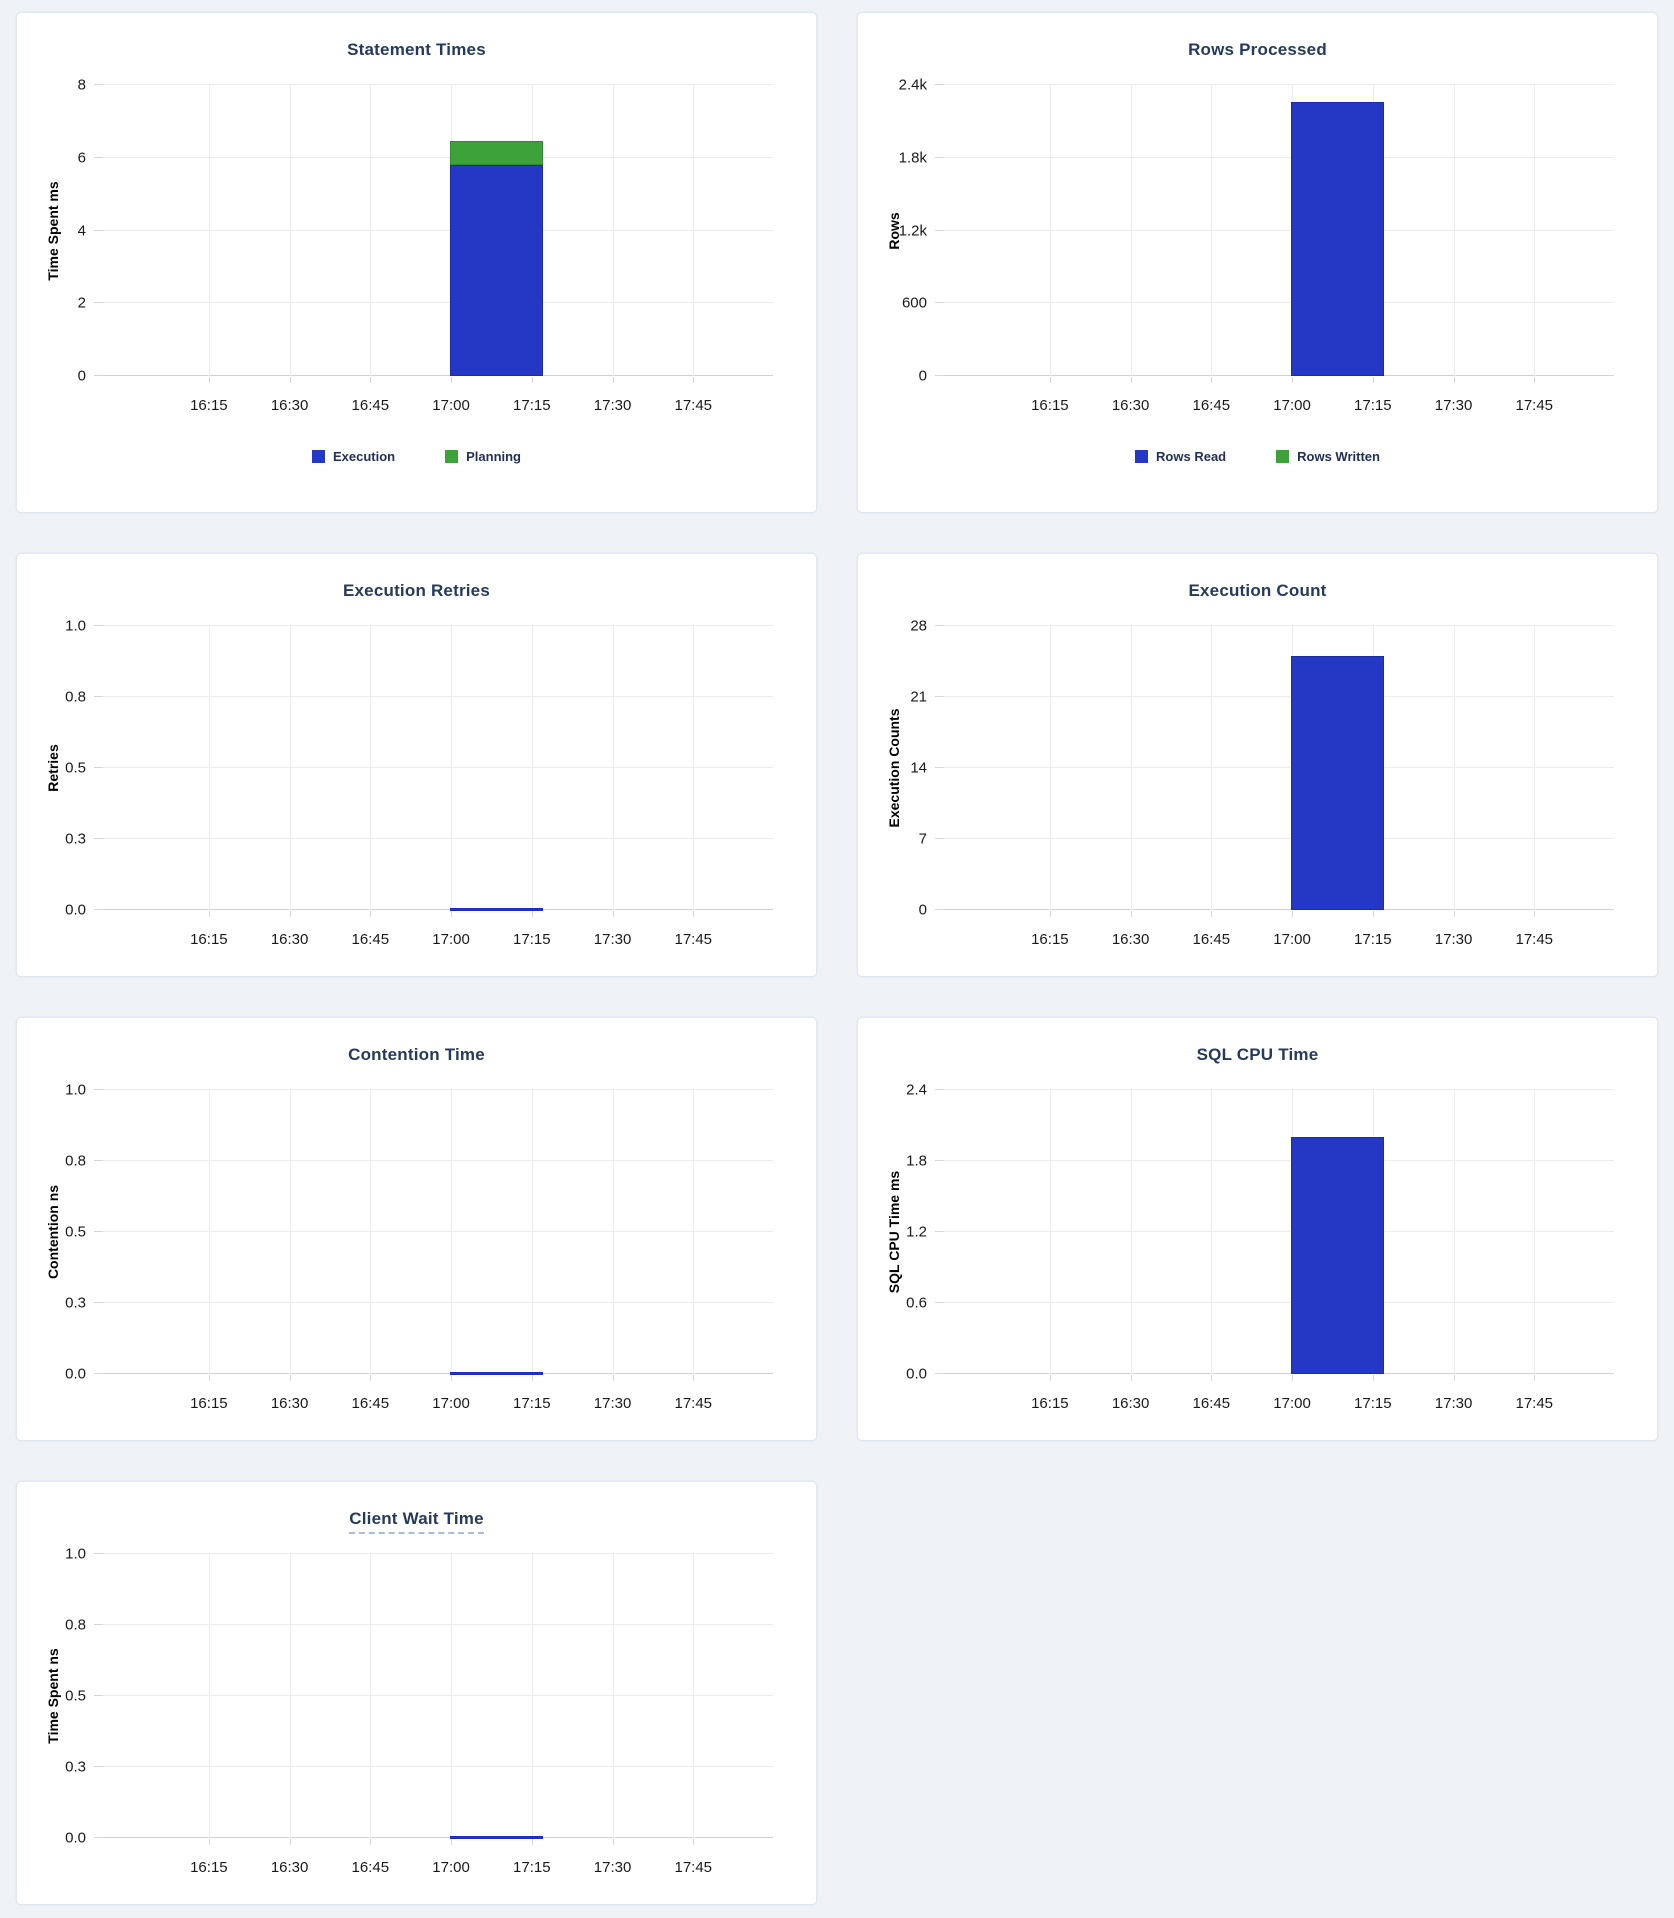 This screenshot has height=1918, width=1674. Describe the element at coordinates (901, 1232) in the screenshot. I see `y-axis: SQL CPU Time ms 0.0 0.6 1.2 1.8 2.4` at that location.